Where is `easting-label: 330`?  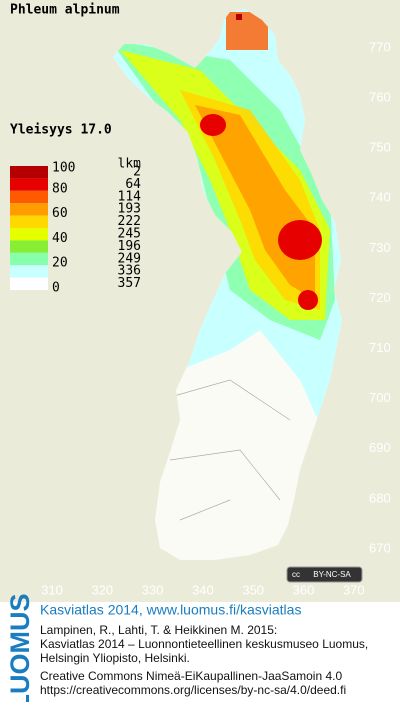 easting-label: 330 is located at coordinates (153, 589).